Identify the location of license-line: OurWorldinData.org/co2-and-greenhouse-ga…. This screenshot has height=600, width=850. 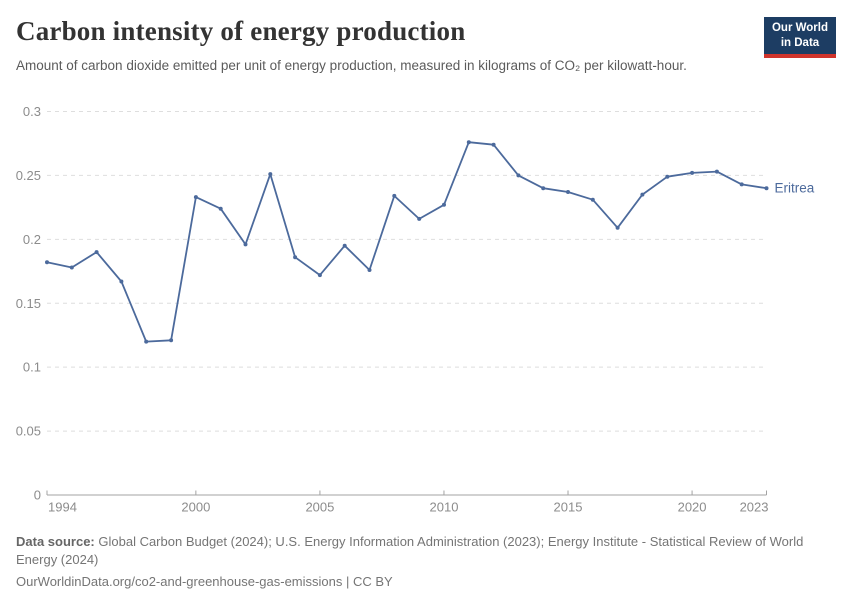
(204, 581).